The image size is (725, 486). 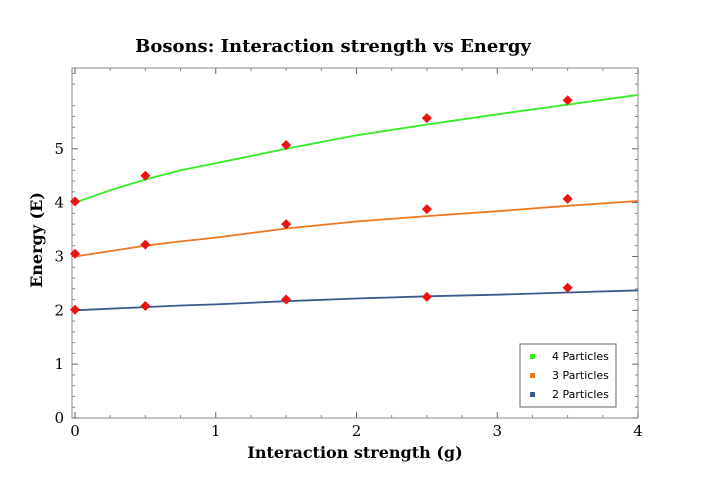 What do you see at coordinates (59, 149) in the screenshot?
I see `y-tick-label: 5` at bounding box center [59, 149].